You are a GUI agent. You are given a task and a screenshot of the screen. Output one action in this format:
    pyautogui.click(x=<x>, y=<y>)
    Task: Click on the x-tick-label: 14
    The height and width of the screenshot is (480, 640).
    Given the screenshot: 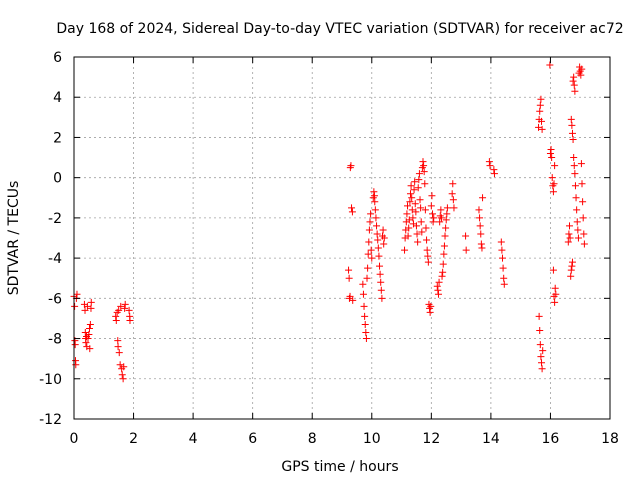 What is the action you would take?
    pyautogui.click(x=491, y=439)
    